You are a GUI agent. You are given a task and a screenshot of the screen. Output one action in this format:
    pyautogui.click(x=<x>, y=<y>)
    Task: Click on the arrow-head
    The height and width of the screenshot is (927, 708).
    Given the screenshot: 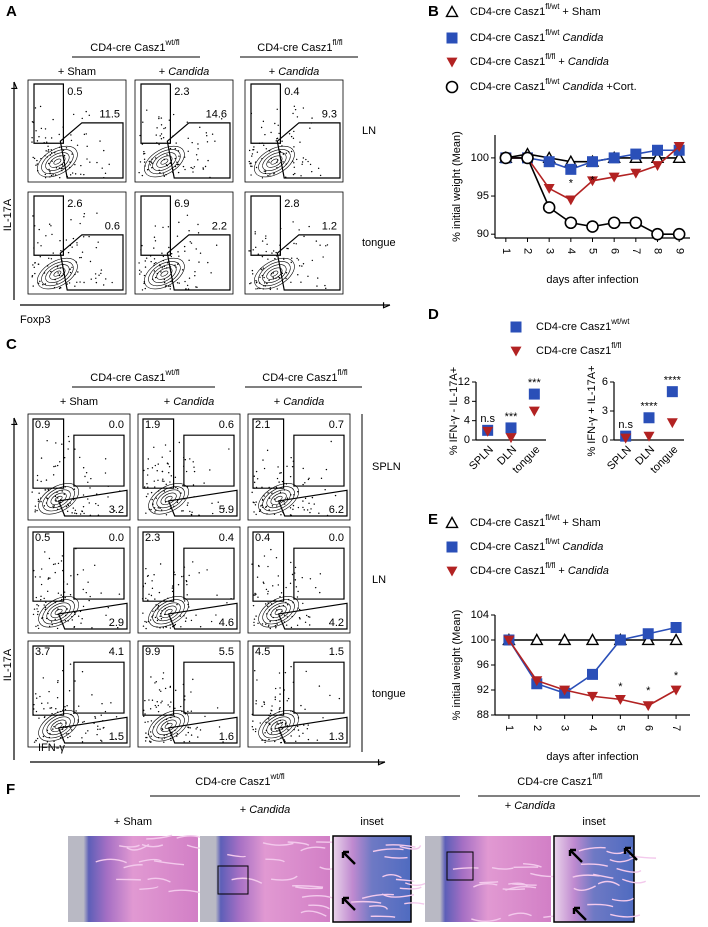 What is the action you would take?
    pyautogui.click(x=381, y=762)
    